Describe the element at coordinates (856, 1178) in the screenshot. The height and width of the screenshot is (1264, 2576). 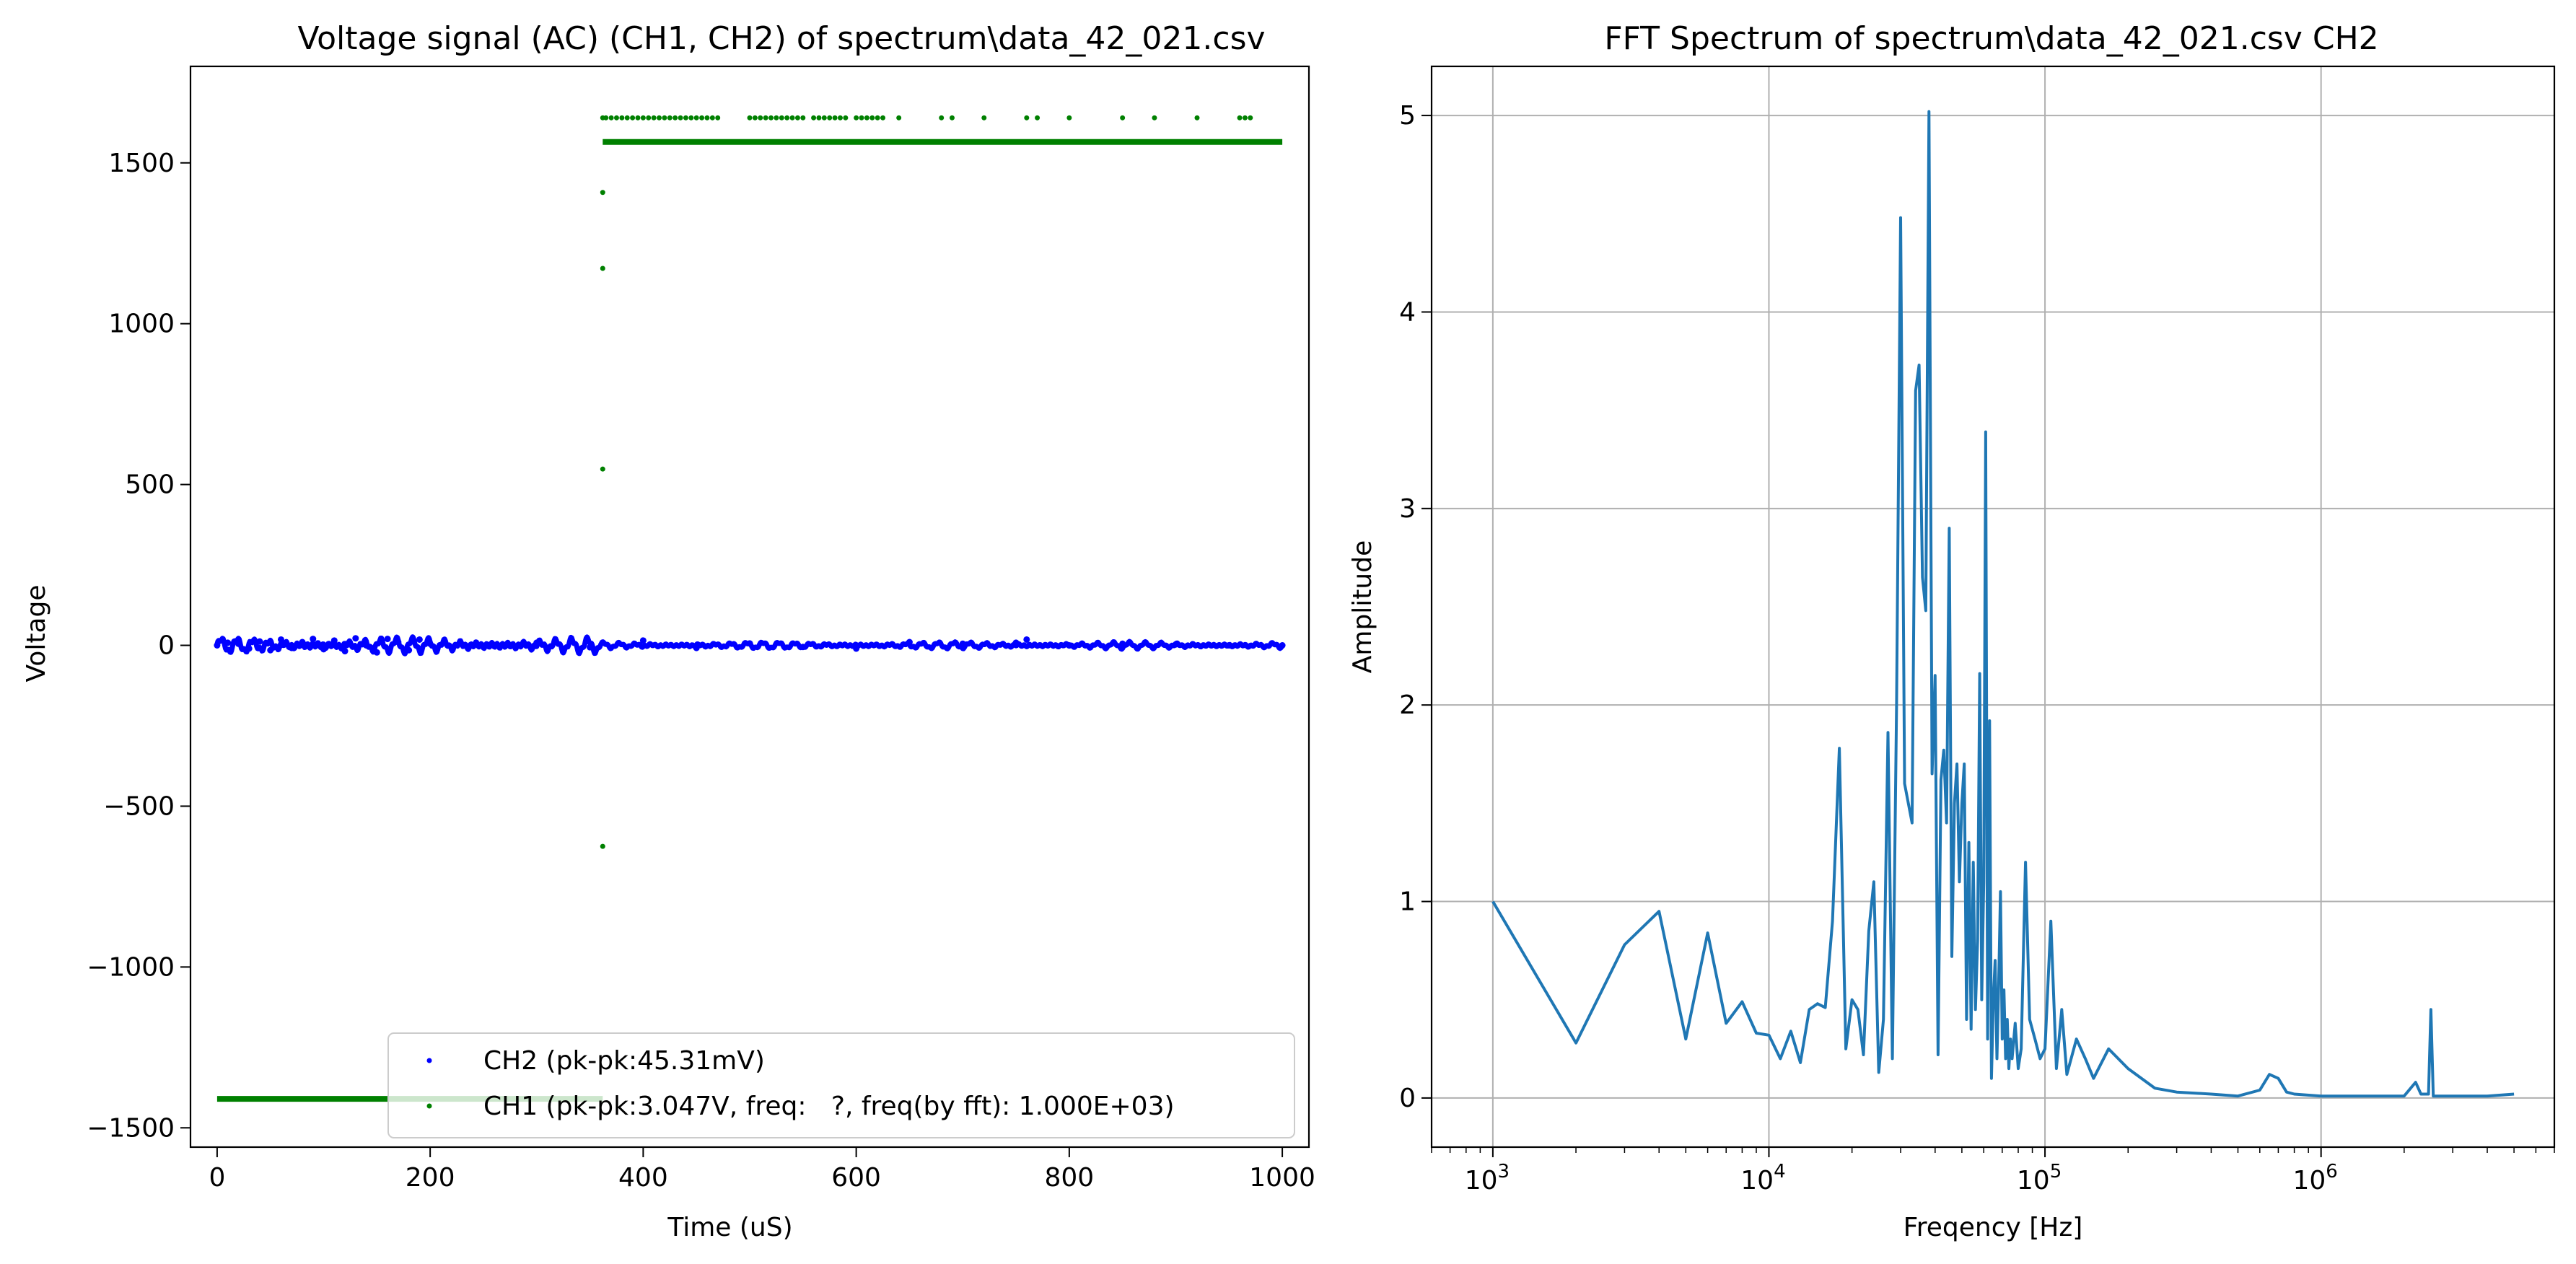
I see `voltage-x-tick-label: 600` at that location.